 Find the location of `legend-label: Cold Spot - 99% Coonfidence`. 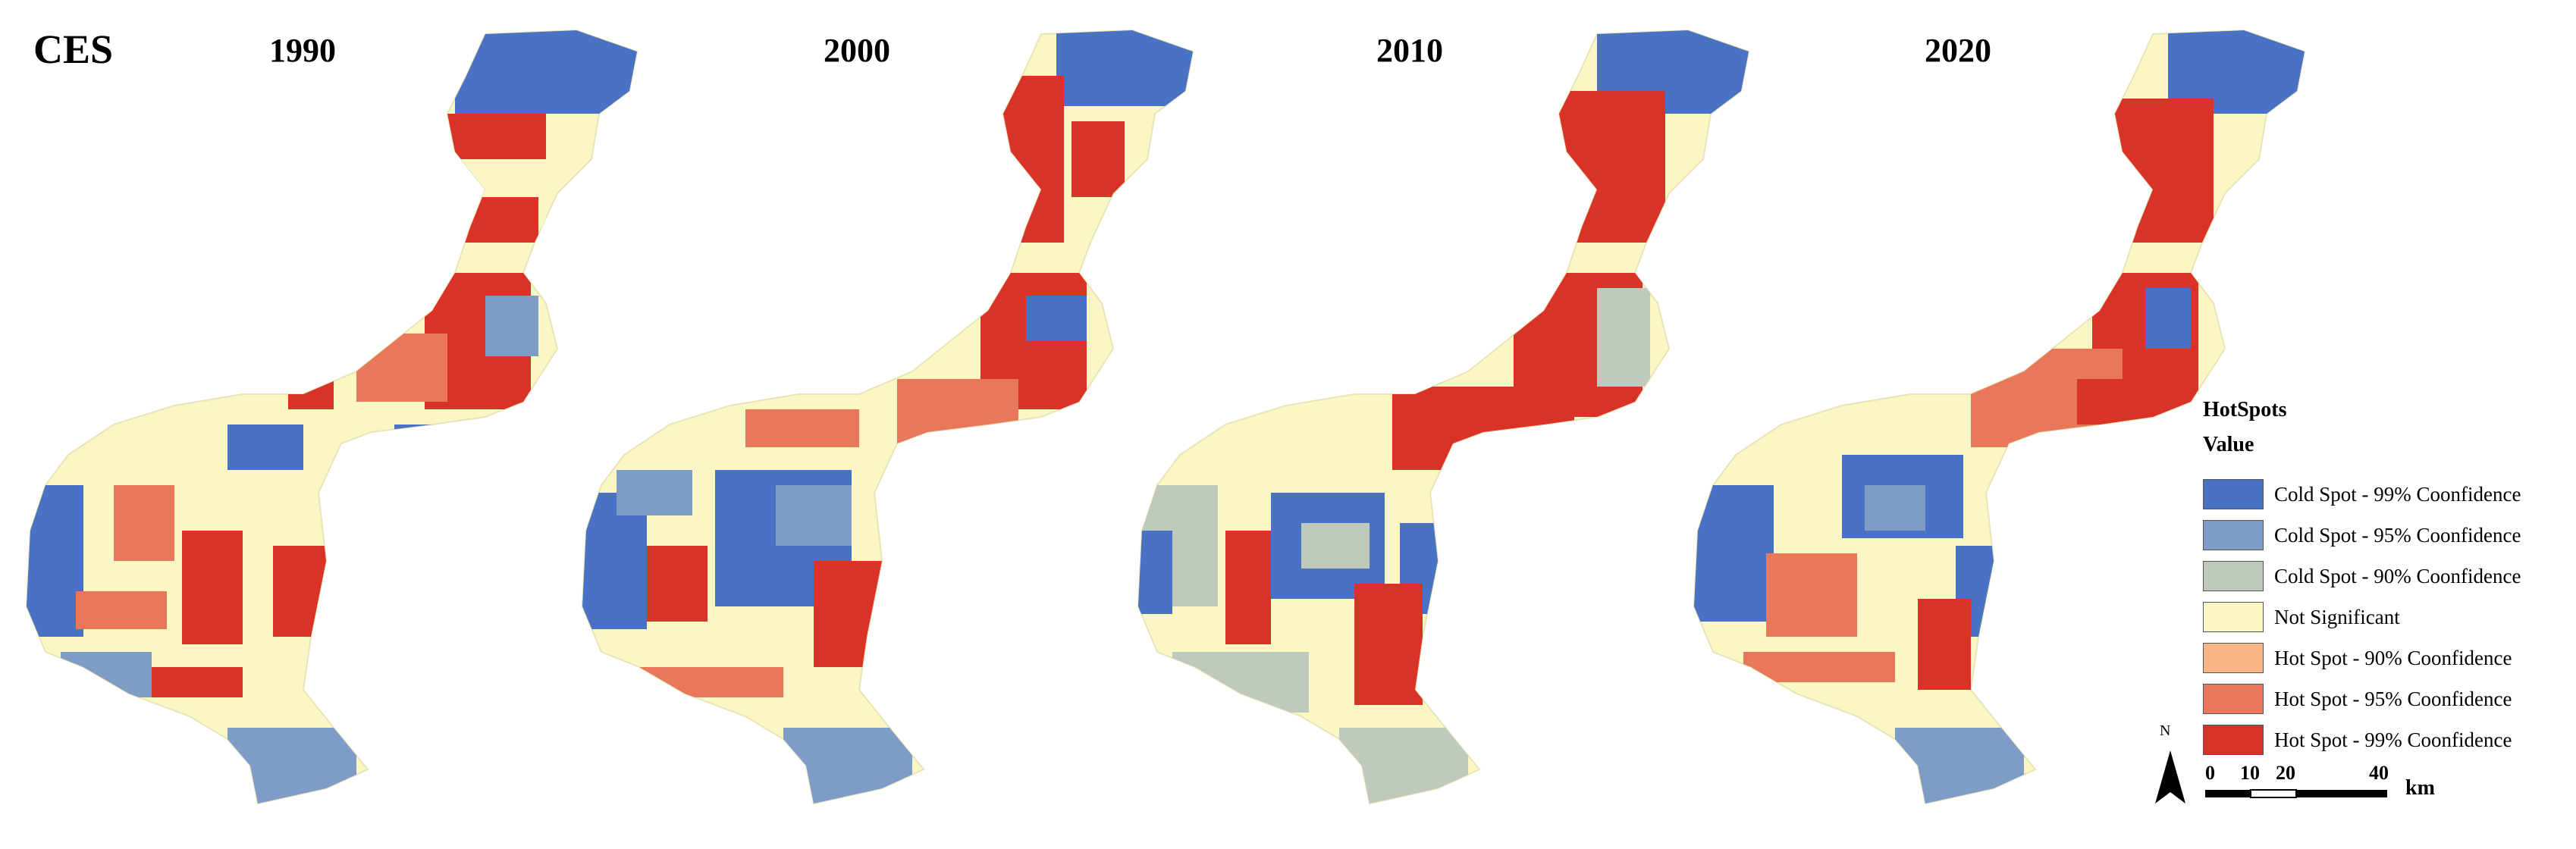

legend-label: Cold Spot - 99% Coonfidence is located at coordinates (2397, 494).